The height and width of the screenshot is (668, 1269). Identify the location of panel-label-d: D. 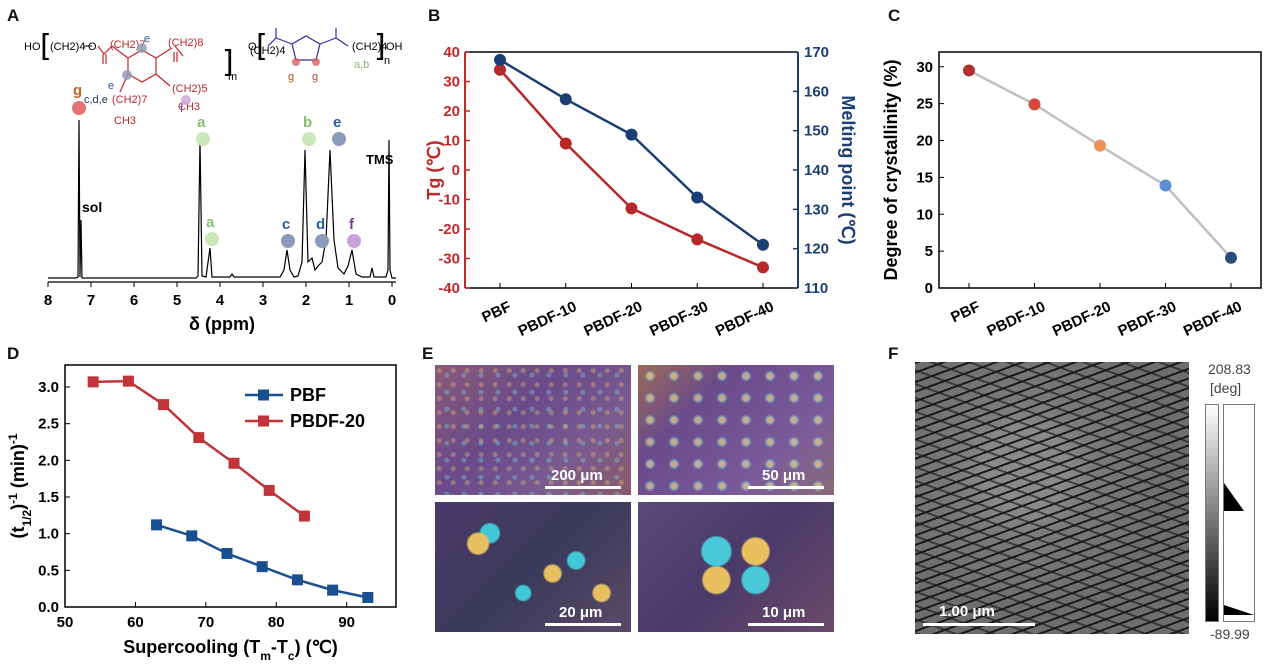
(13, 353).